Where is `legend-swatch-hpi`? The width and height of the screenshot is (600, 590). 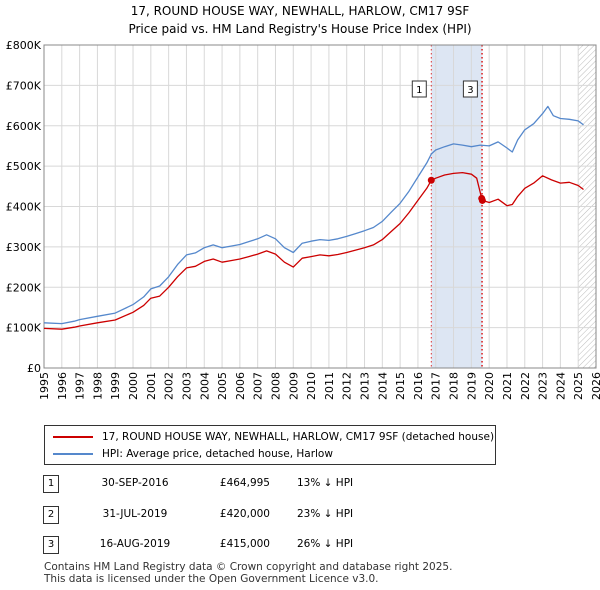
legend-swatch-hpi is located at coordinates (73, 454).